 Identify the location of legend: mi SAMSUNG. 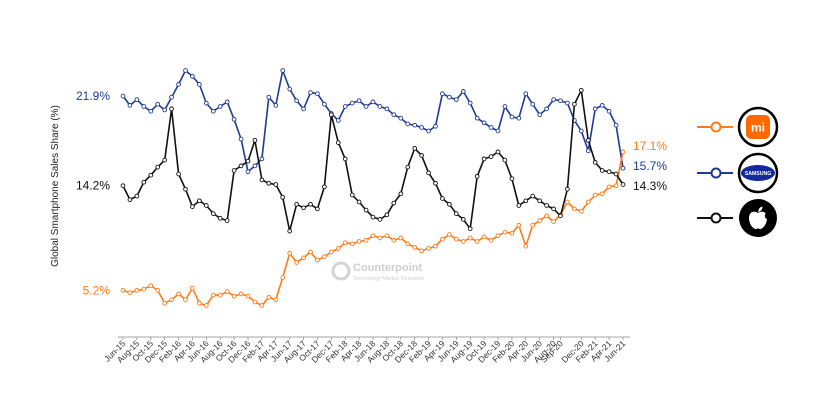
(738, 171).